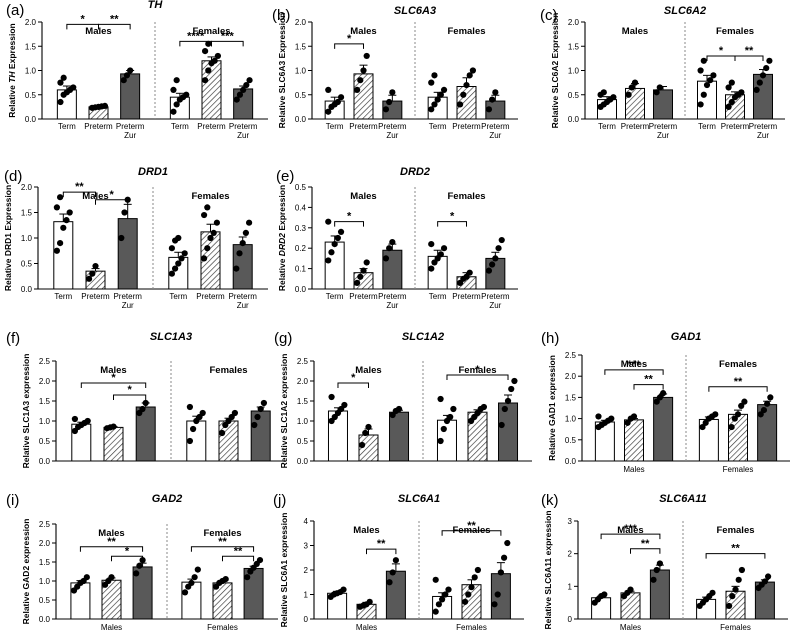  I want to click on panel-b-males-significance-label: *, so click(349, 39).